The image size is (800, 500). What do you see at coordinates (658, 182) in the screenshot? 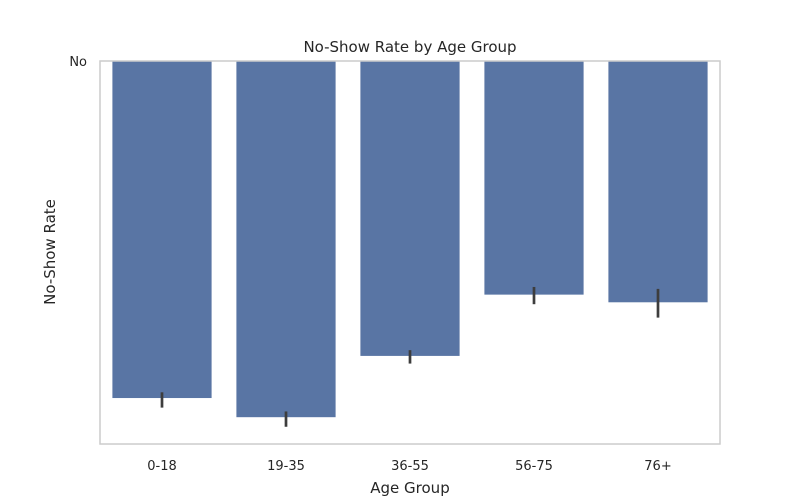
I see `bar-76+` at bounding box center [658, 182].